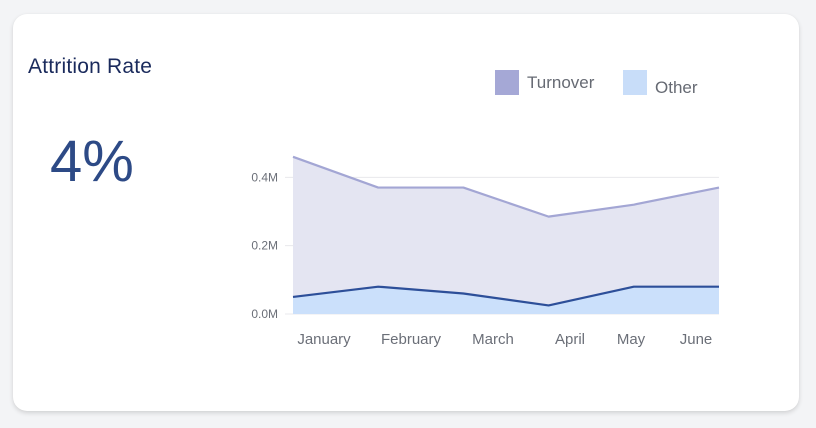 The height and width of the screenshot is (428, 816). I want to click on y-tick-label: 0.0M, so click(264, 314).